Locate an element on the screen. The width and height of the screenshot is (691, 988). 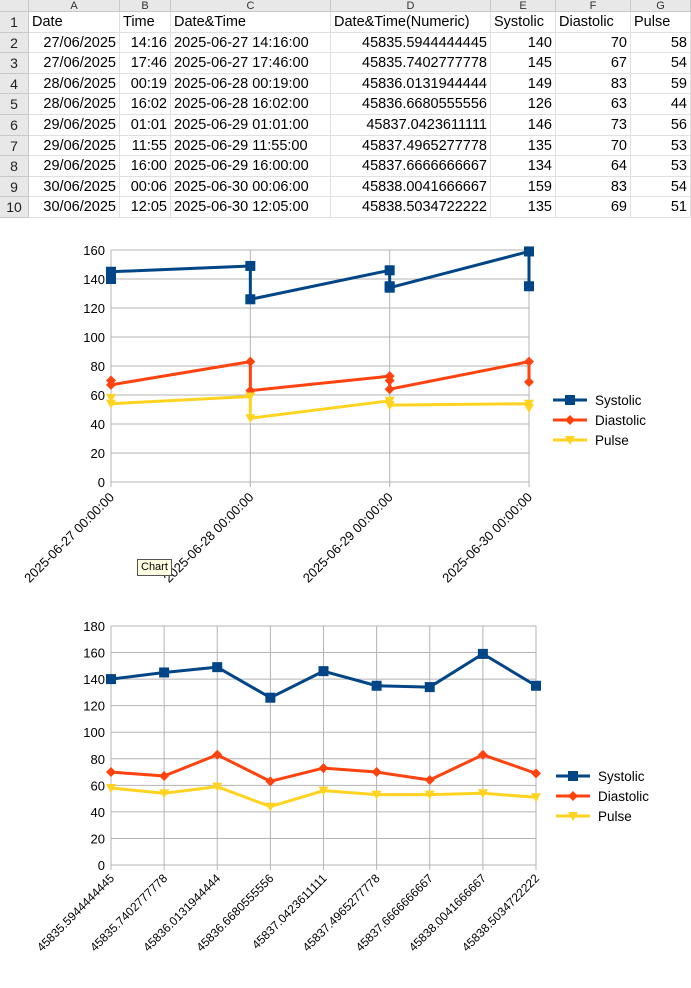
row-header-6: 6 is located at coordinates (14, 125).